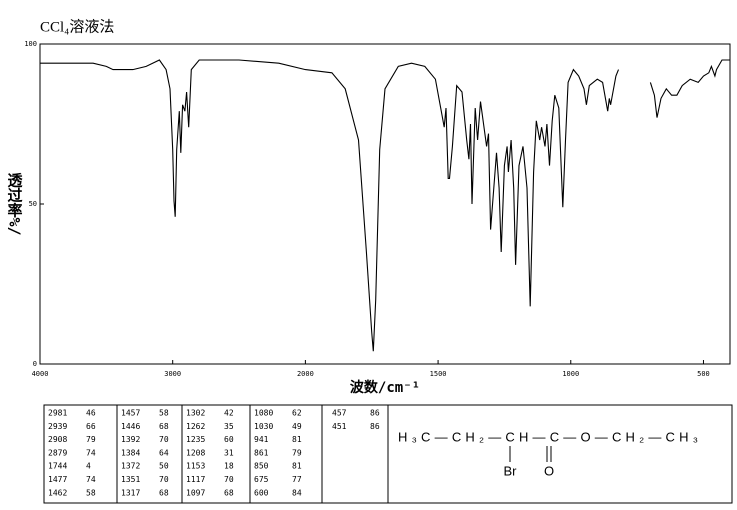 This screenshot has width=737, height=510. What do you see at coordinates (195, 426) in the screenshot?
I see `peak-wavenumber: 1262` at bounding box center [195, 426].